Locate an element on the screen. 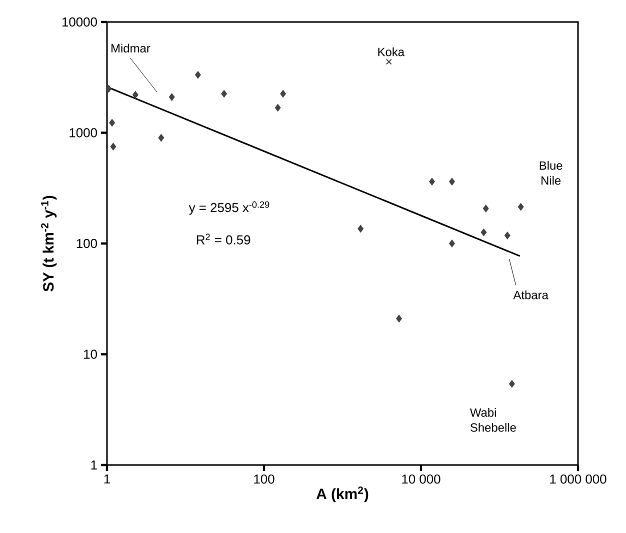  y-axis-title: SY (t km$^{-2}$ y$^{-1}$) is located at coordinates (49, 244).